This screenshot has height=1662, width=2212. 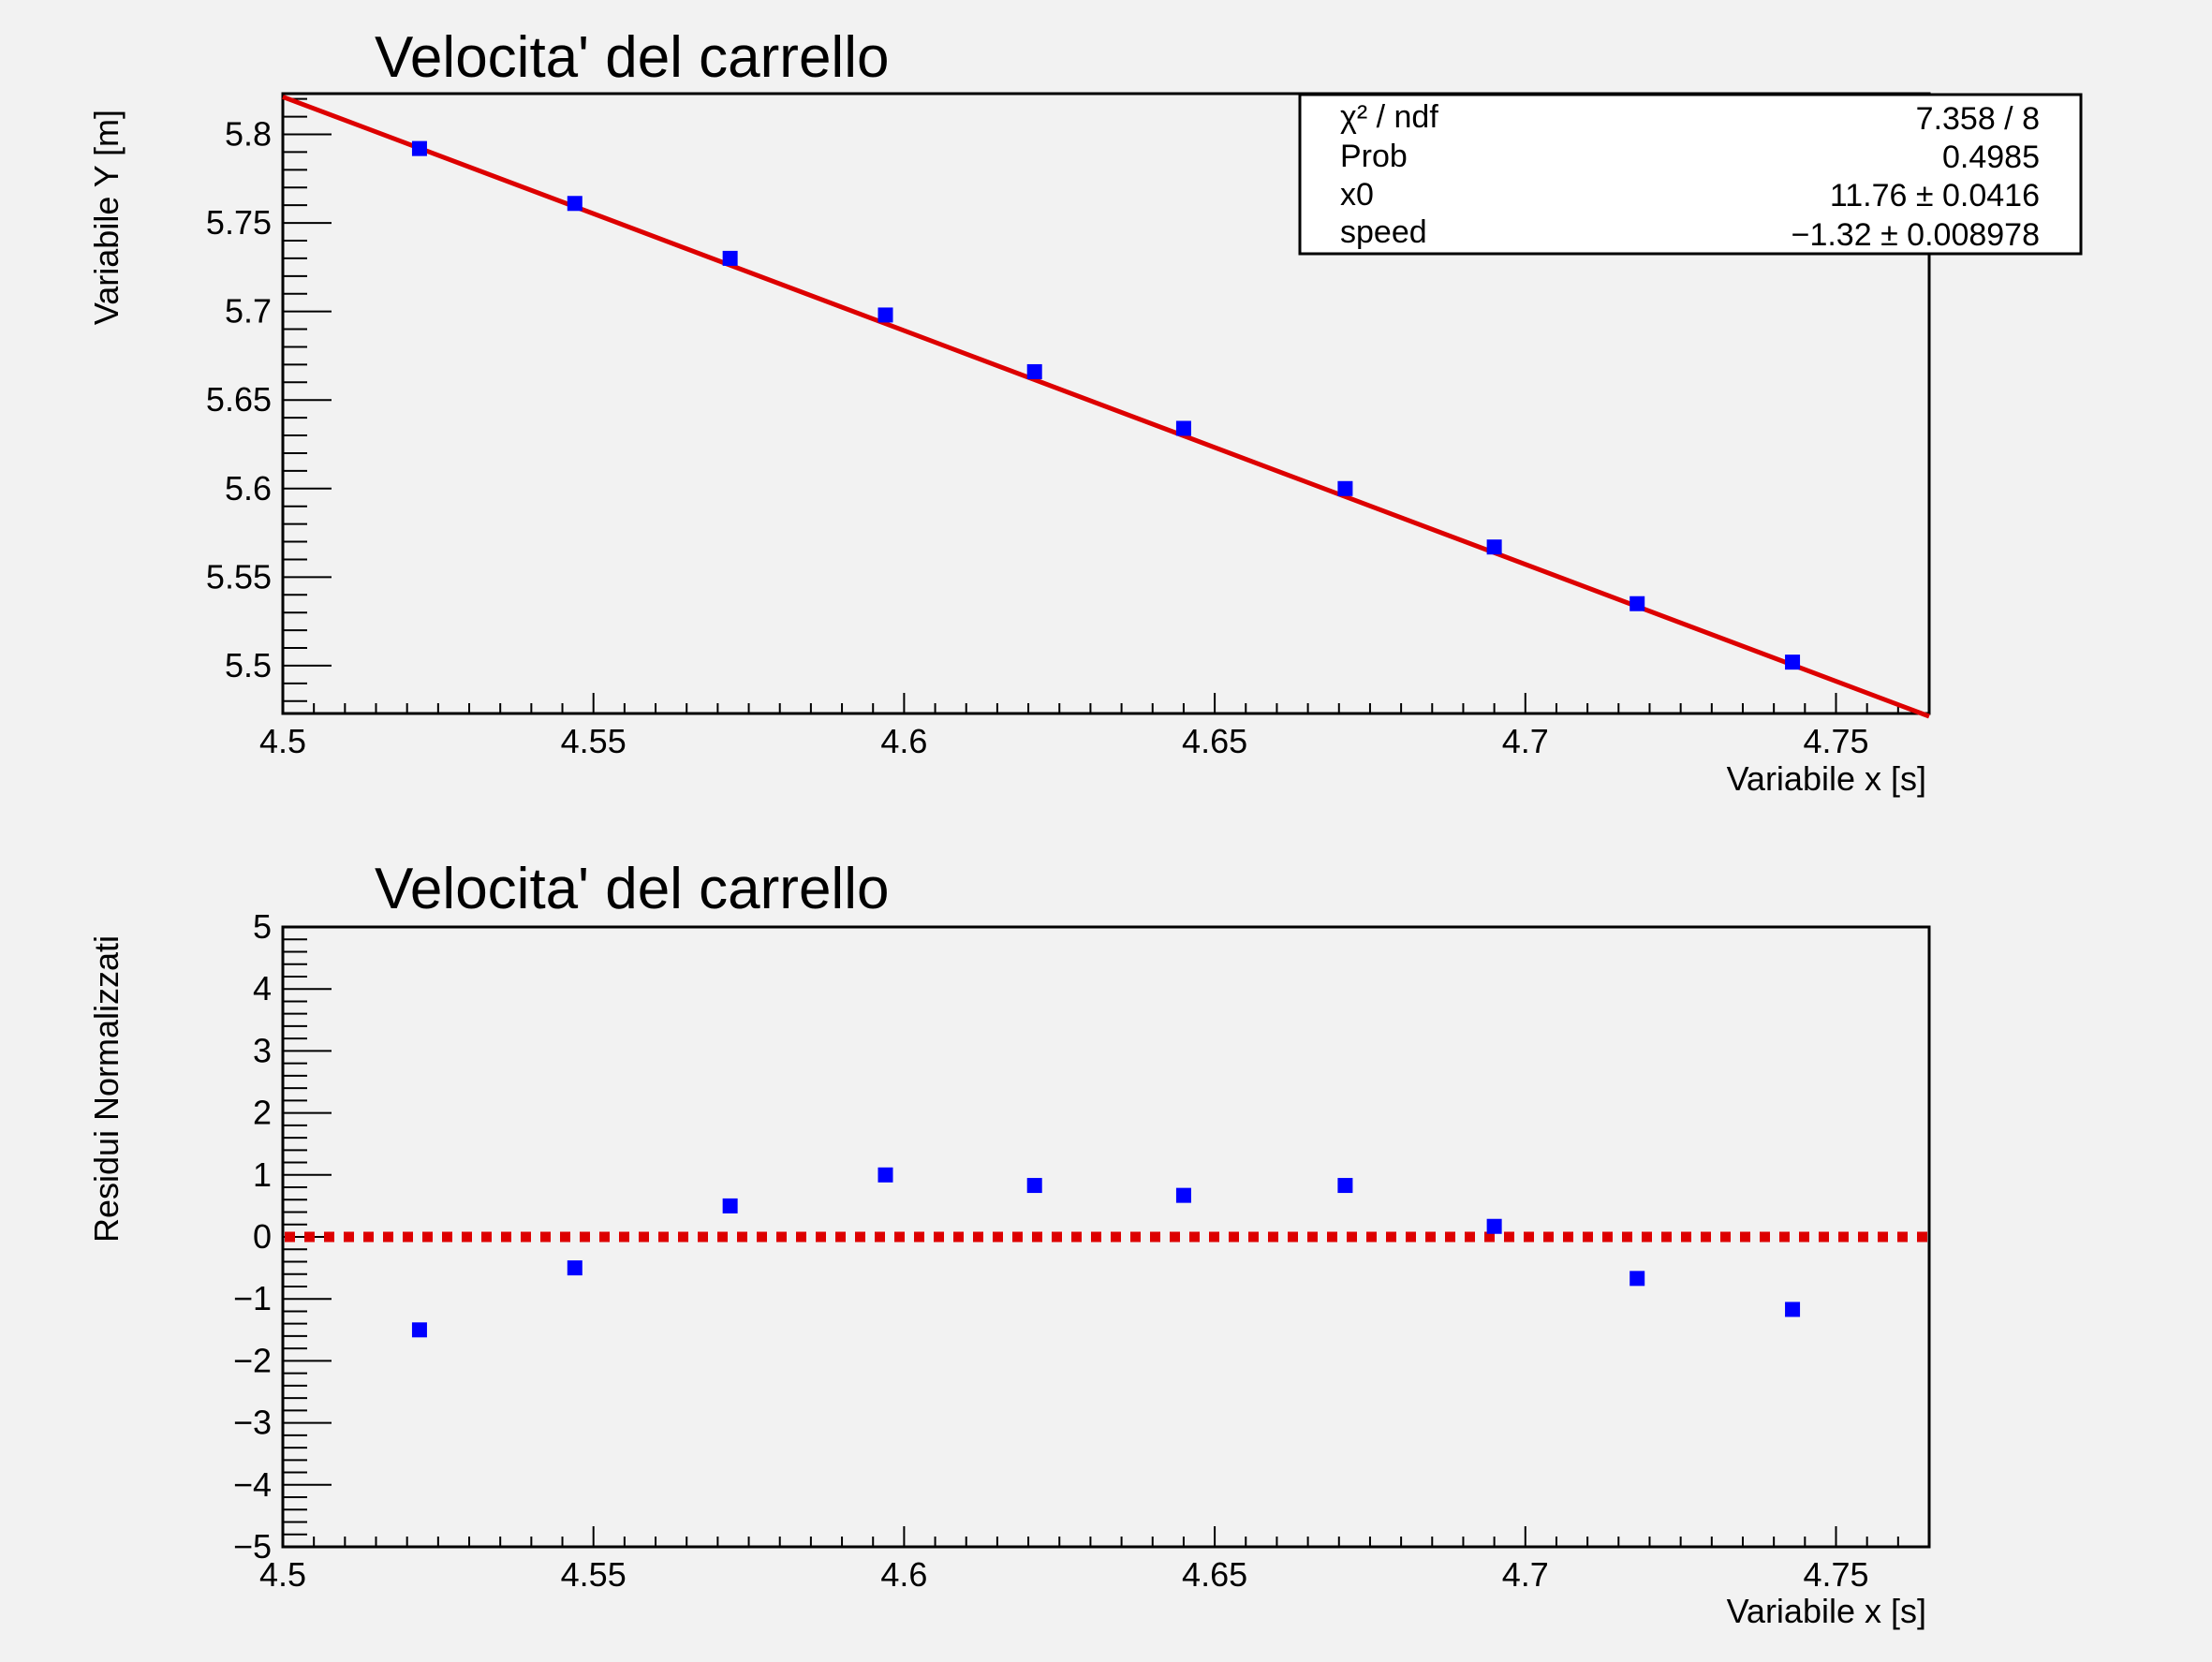 What do you see at coordinates (106, 1089) in the screenshot?
I see `residuals-y-axis-label: Residui Normalizzati` at bounding box center [106, 1089].